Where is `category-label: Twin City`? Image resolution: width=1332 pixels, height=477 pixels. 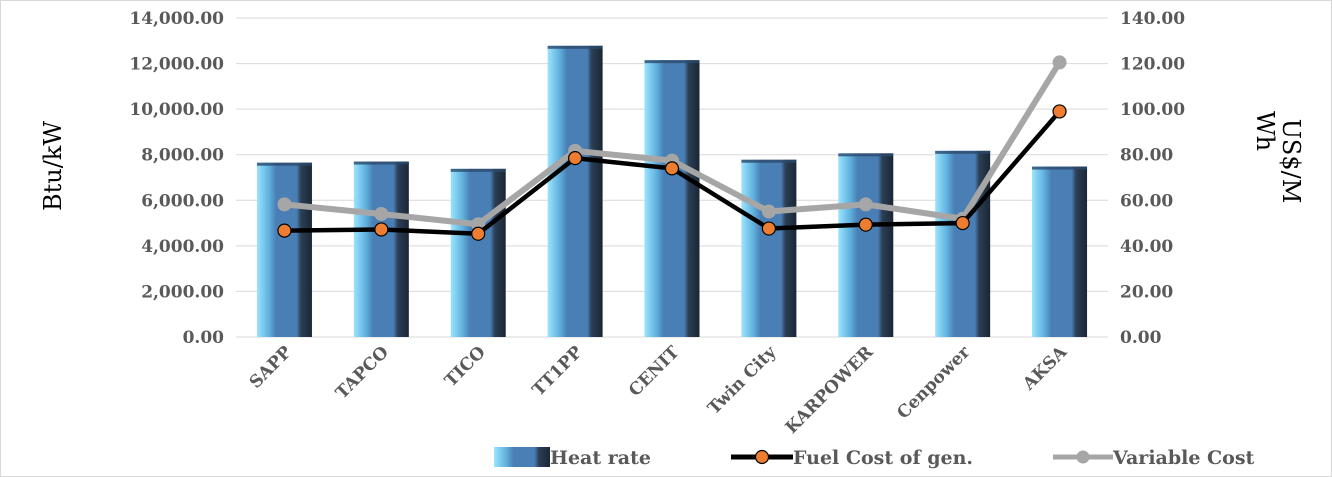
category-label: Twin City is located at coordinates (742, 380).